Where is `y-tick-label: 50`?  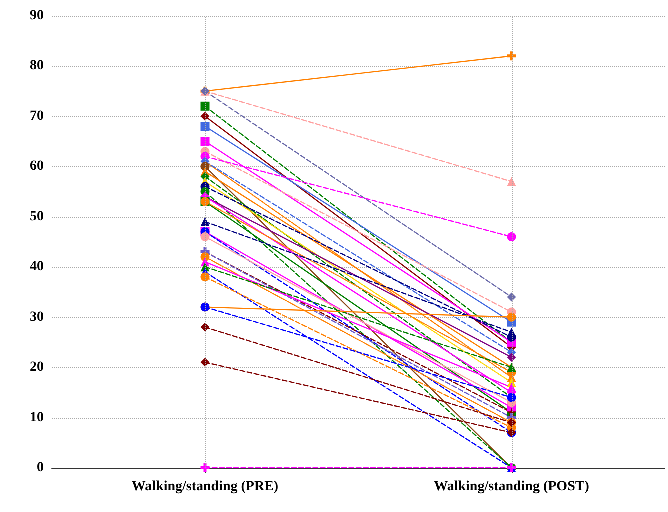
y-tick-label: 50 is located at coordinates (37, 216).